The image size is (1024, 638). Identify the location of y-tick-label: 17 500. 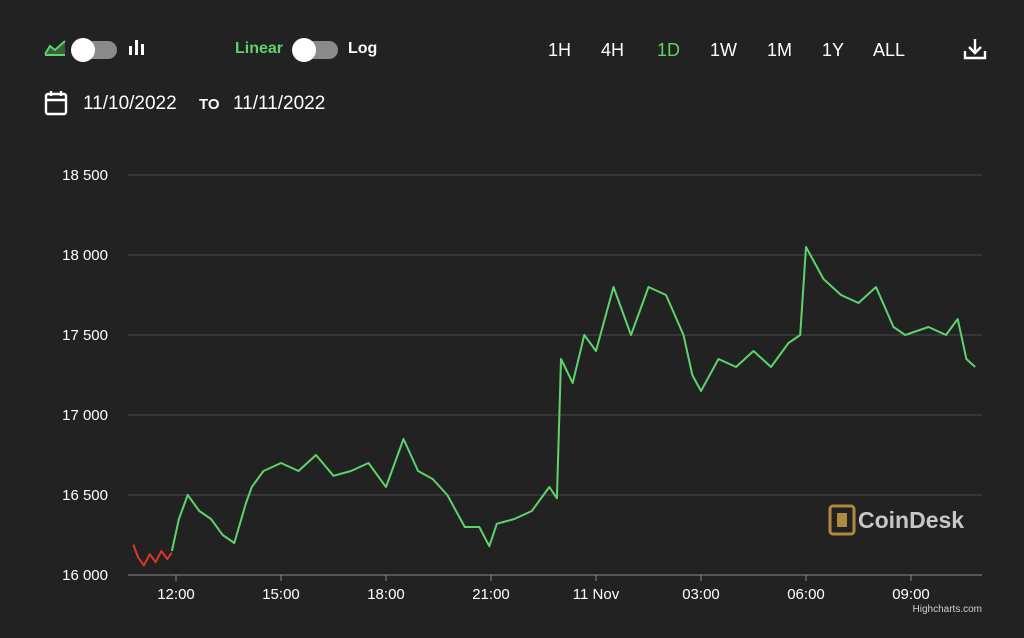
(85, 335).